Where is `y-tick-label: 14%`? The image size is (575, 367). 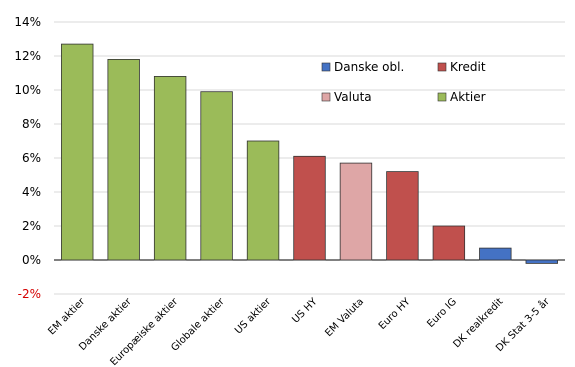 y-tick-label: 14% is located at coordinates (27, 22).